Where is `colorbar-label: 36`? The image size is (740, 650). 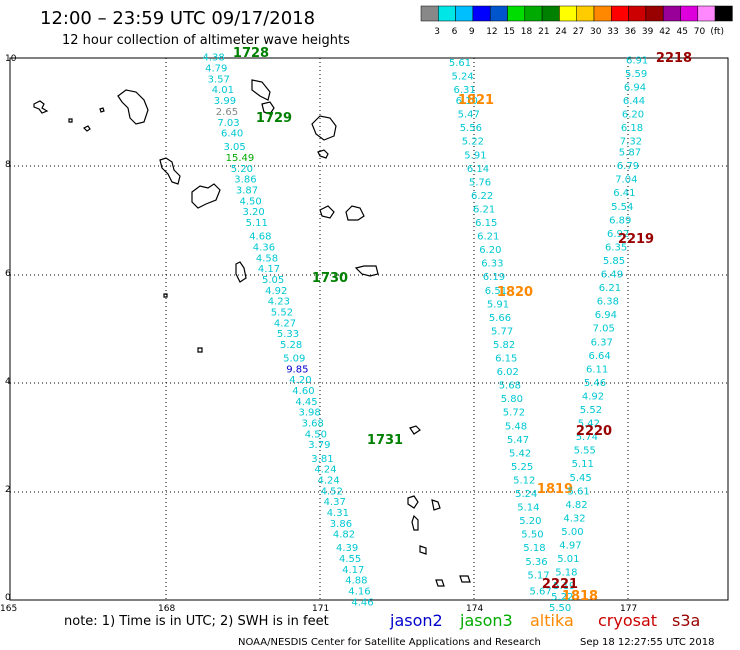
colorbar-label: 36 is located at coordinates (631, 32).